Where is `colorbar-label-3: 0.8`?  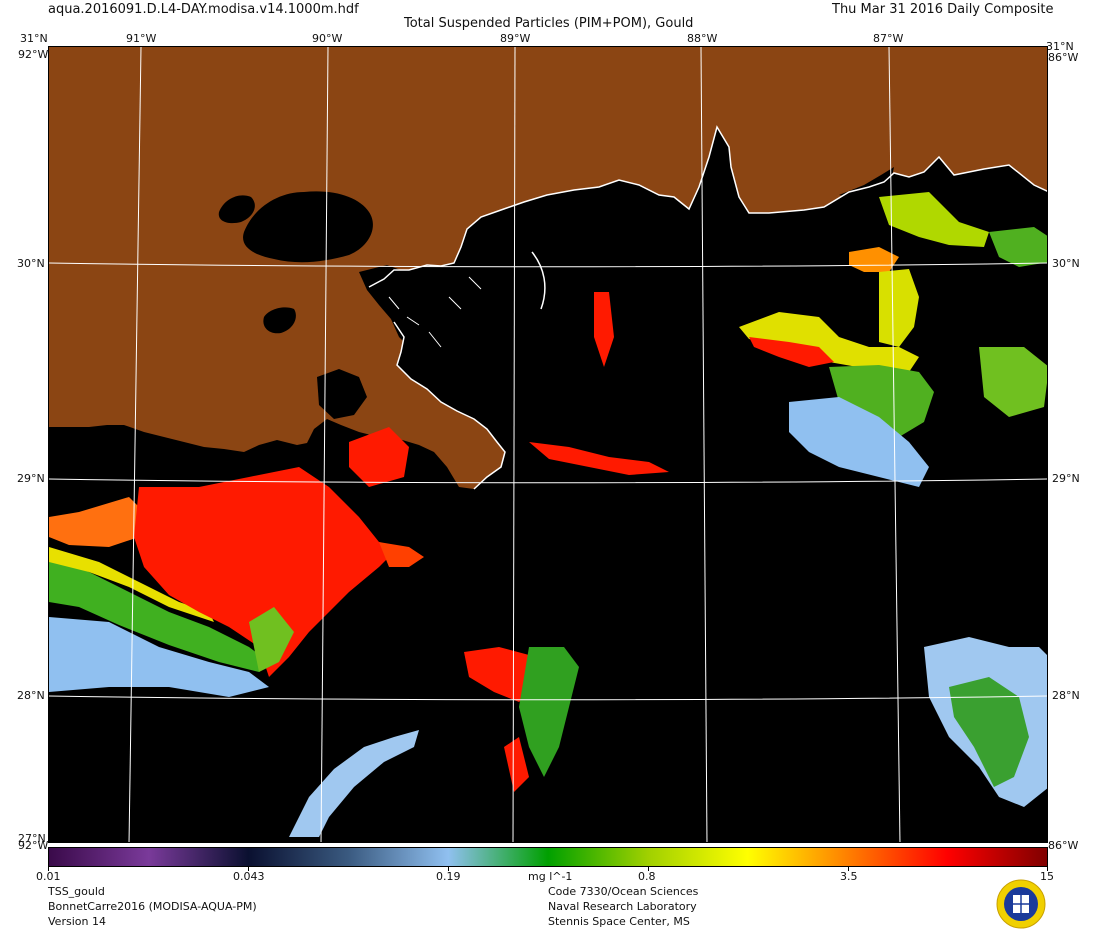 colorbar-label-3: 0.8 is located at coordinates (647, 876).